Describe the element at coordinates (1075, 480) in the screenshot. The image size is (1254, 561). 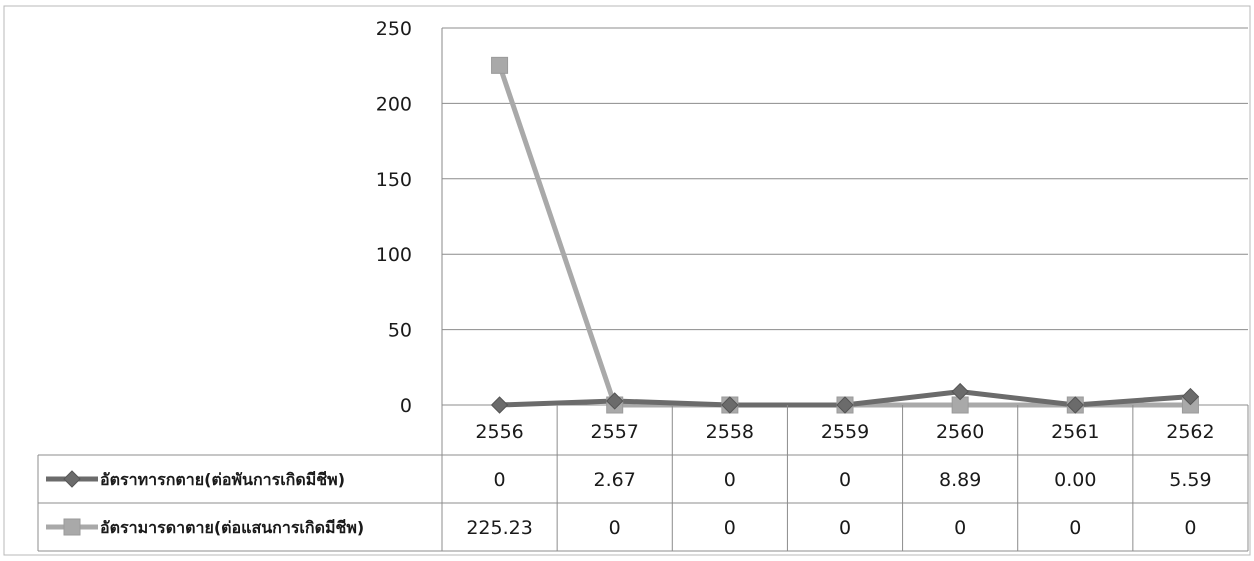
I see `data-label-s1: 0.00` at that location.